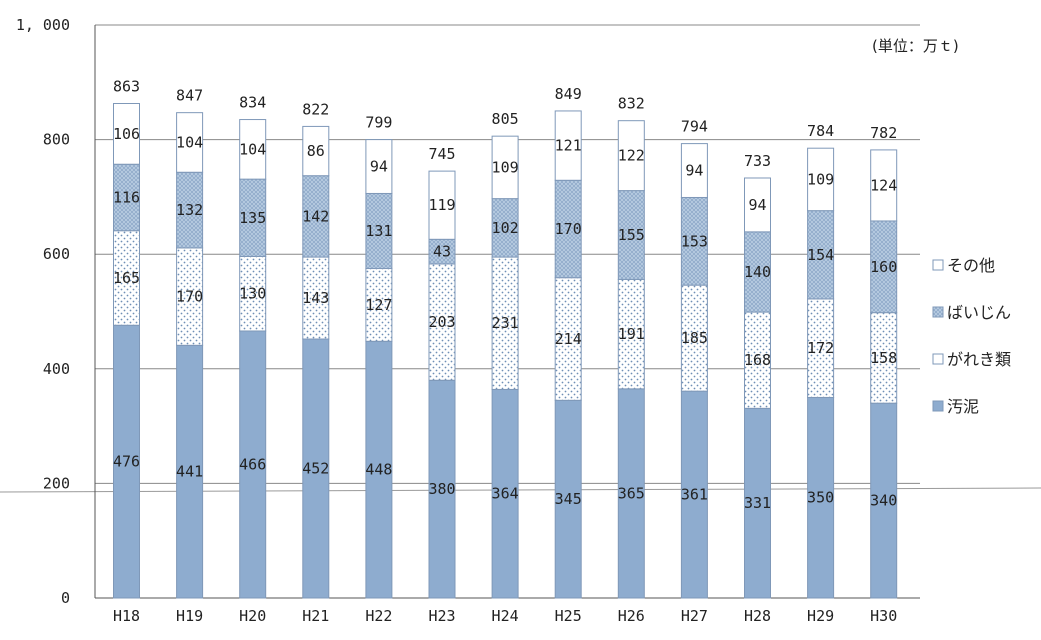 Image resolution: width=1041 pixels, height=640 pixels. What do you see at coordinates (189, 616) in the screenshot?
I see `x-tick-label: H19` at bounding box center [189, 616].